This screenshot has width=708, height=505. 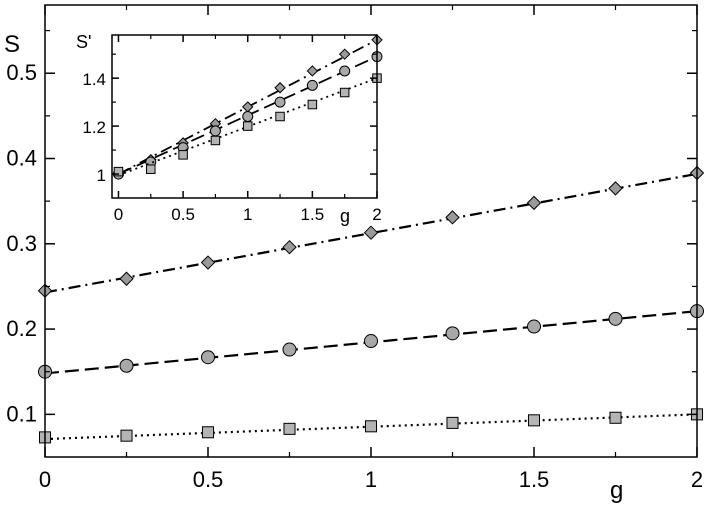 What do you see at coordinates (21, 72) in the screenshot?
I see `main-y-tick-label: 0.5` at bounding box center [21, 72].